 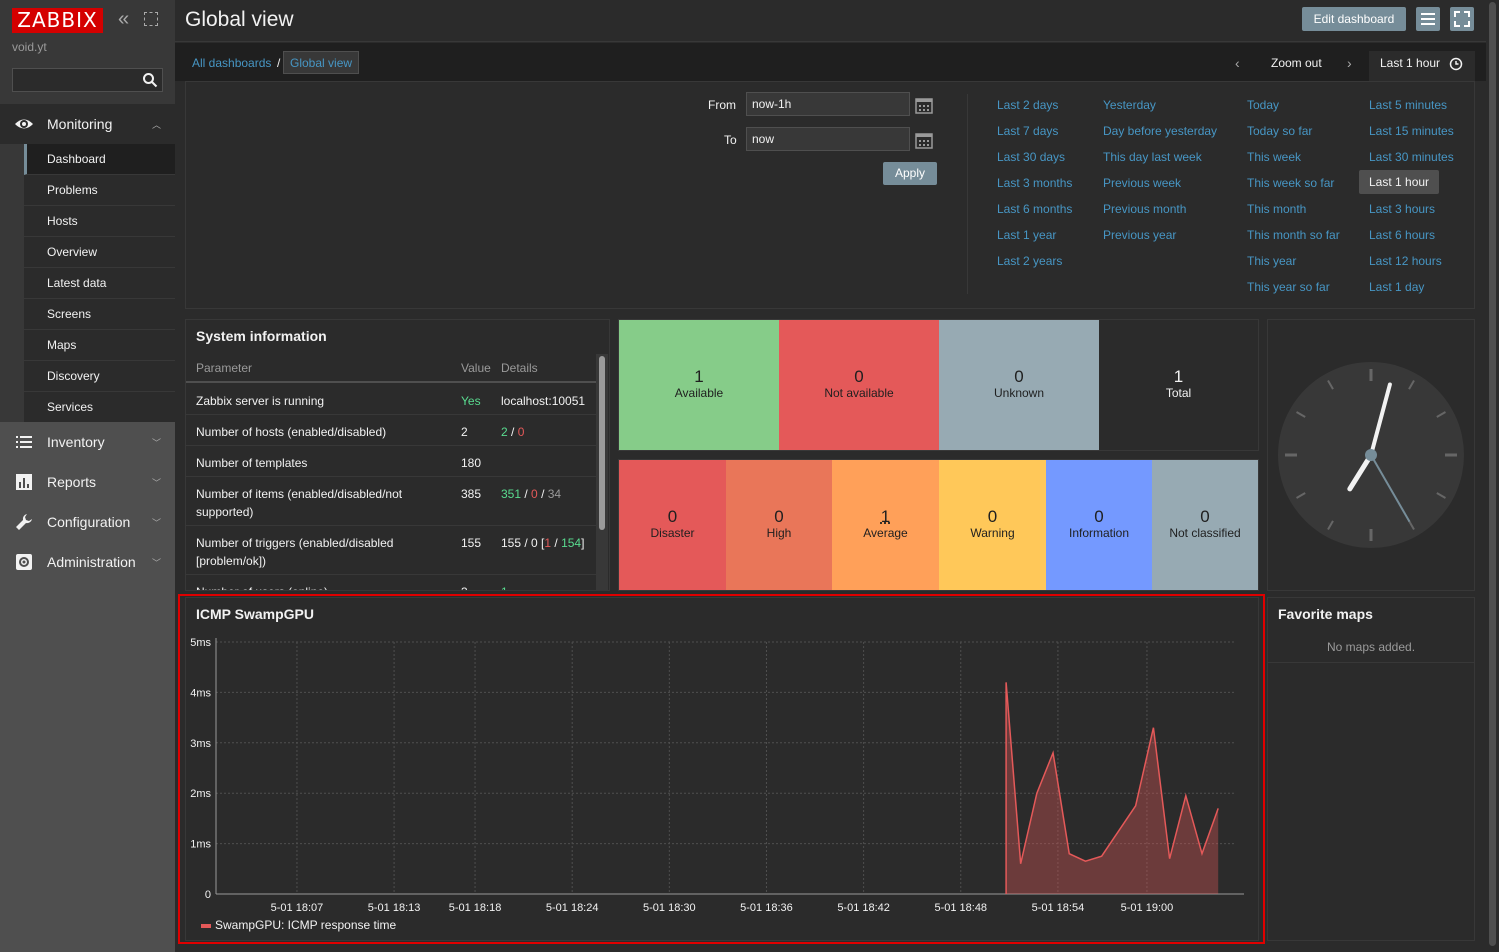 I want to click on sidebar-search, so click(x=87, y=80).